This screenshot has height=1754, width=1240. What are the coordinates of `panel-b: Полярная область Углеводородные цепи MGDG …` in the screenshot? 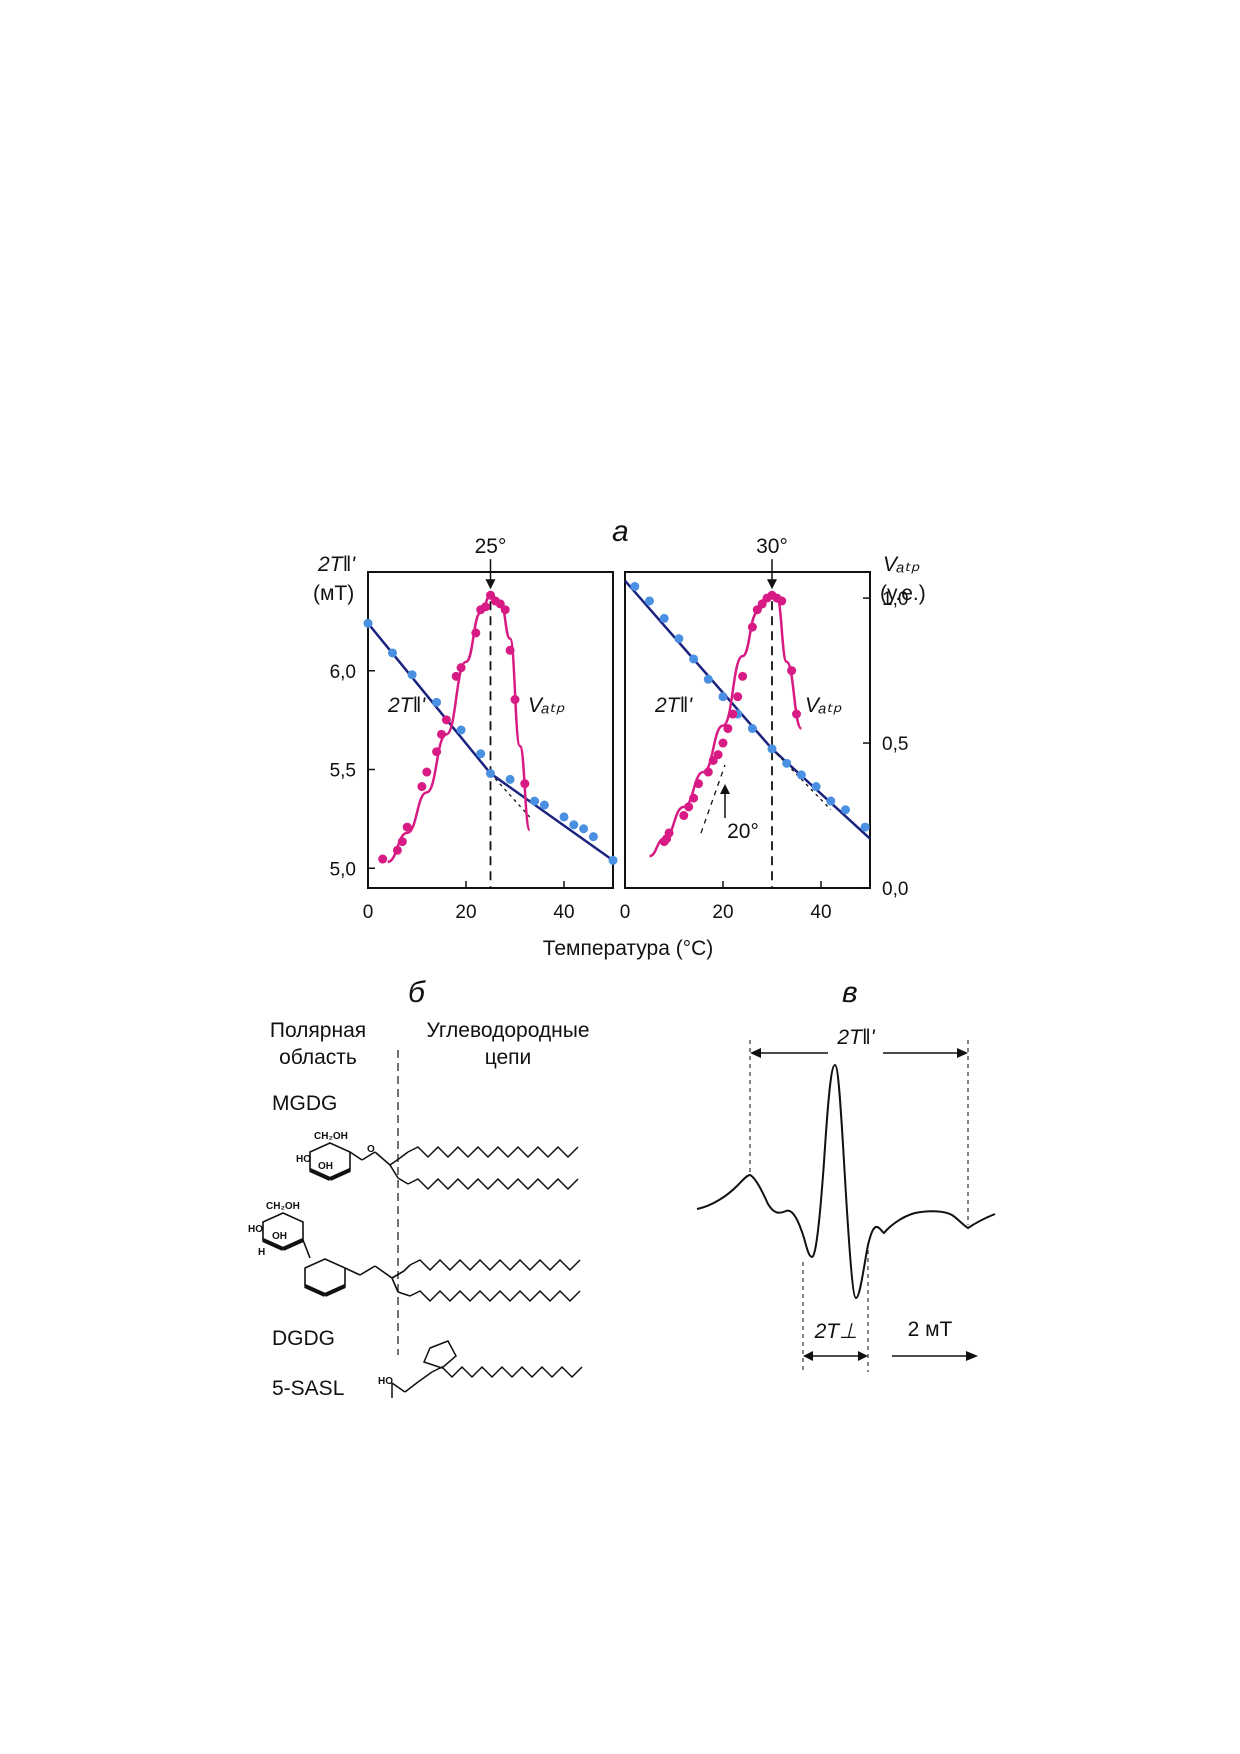 It's located at (419, 1209).